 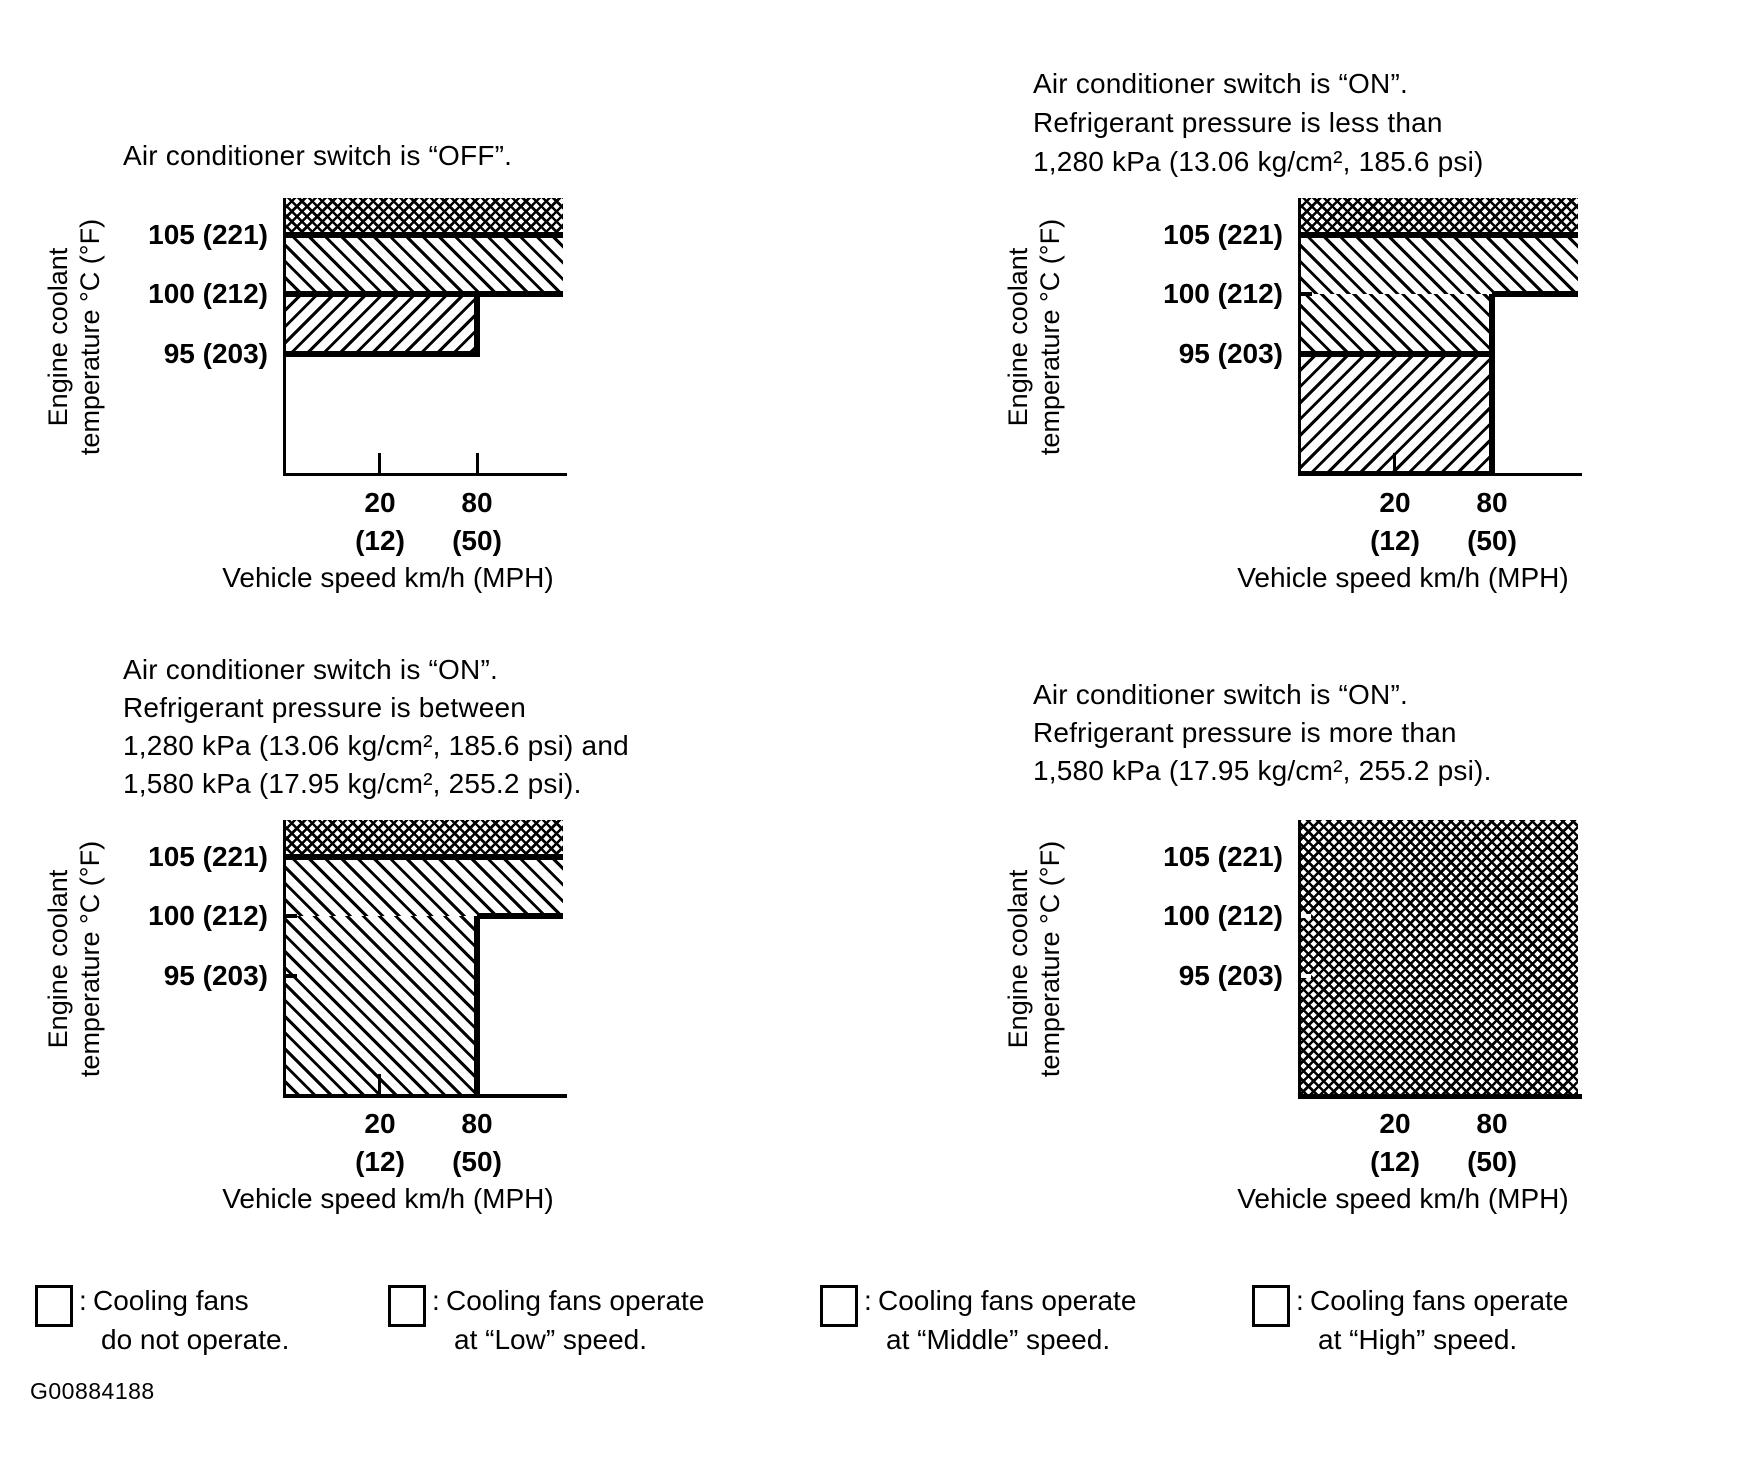 I want to click on chart4-title-line3: 1,580 kPa (17.95 kg/cm², 255.2 psi)., so click(x=1262, y=770).